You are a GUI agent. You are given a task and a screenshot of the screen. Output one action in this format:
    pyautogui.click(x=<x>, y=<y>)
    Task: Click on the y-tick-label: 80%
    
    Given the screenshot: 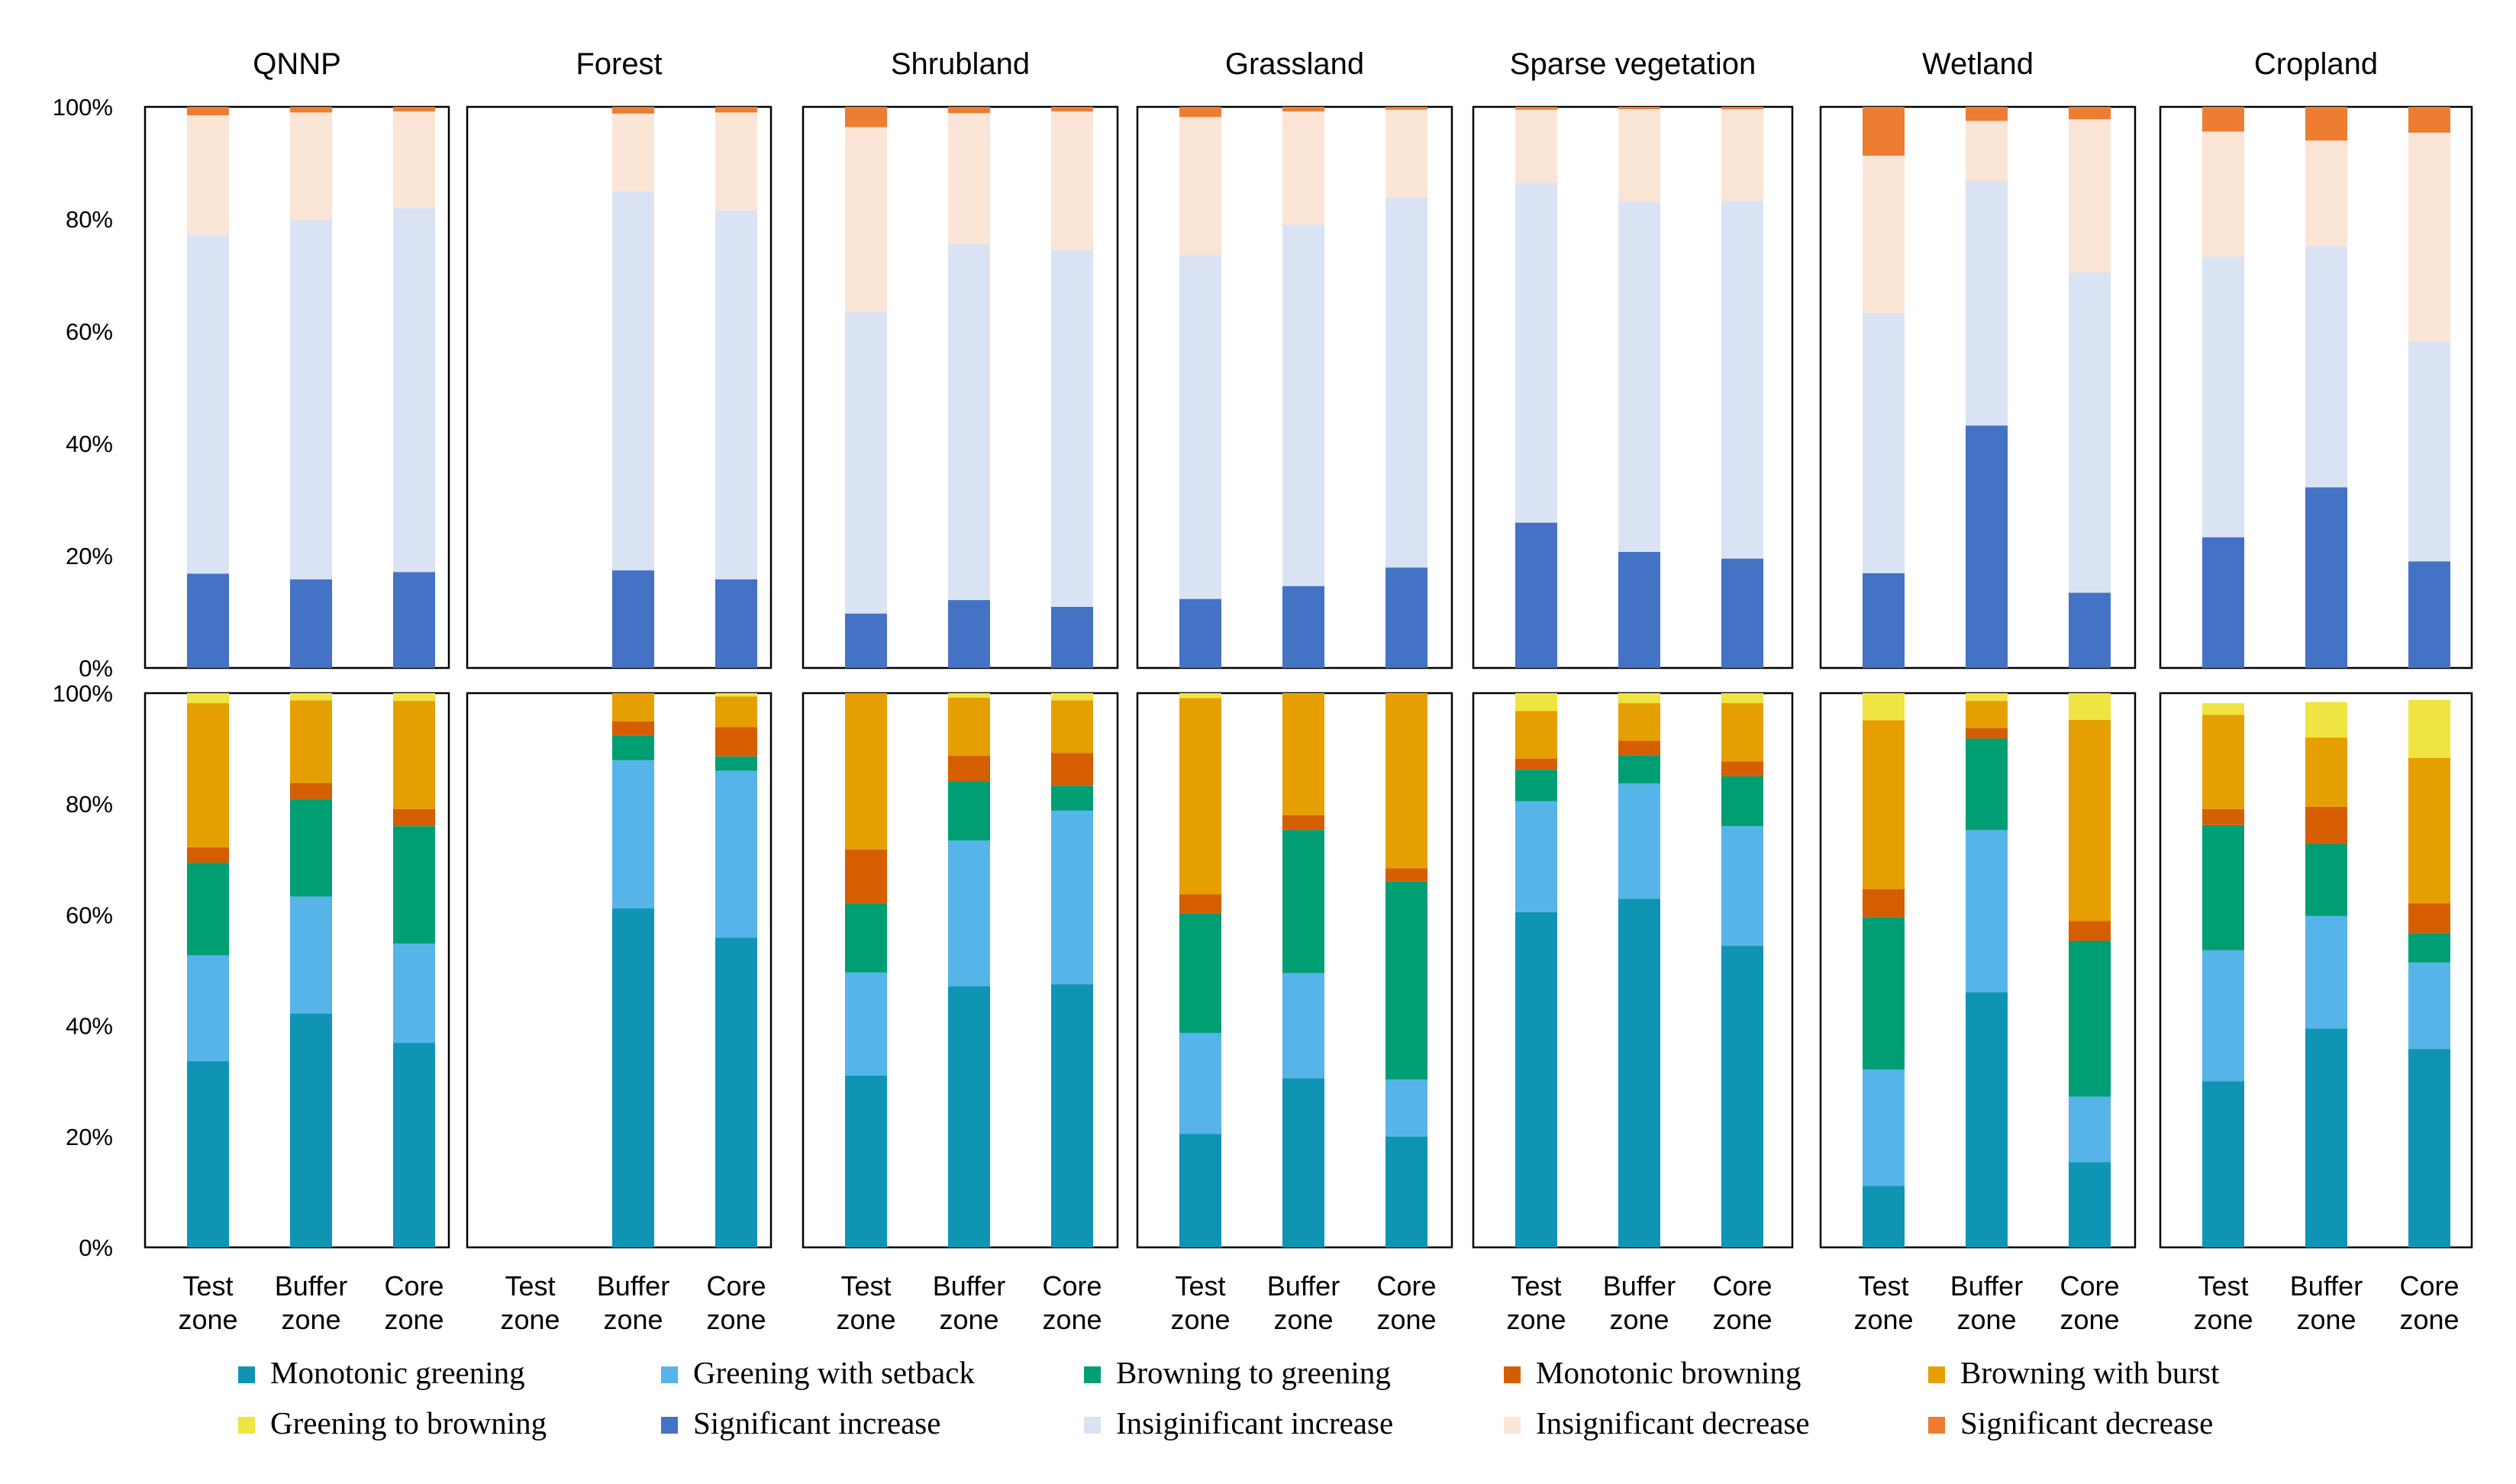 What is the action you would take?
    pyautogui.click(x=90, y=804)
    